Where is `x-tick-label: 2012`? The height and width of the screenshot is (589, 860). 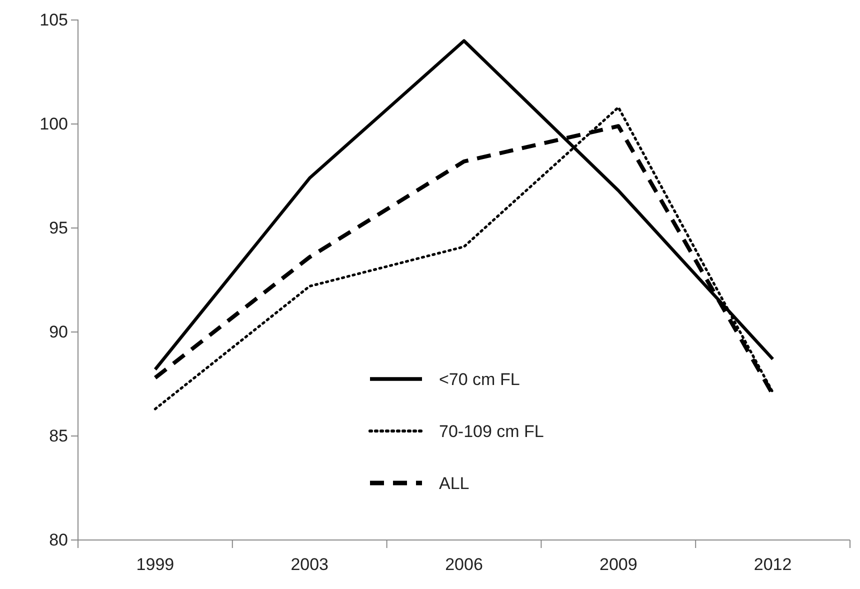 x-tick-label: 2012 is located at coordinates (773, 564).